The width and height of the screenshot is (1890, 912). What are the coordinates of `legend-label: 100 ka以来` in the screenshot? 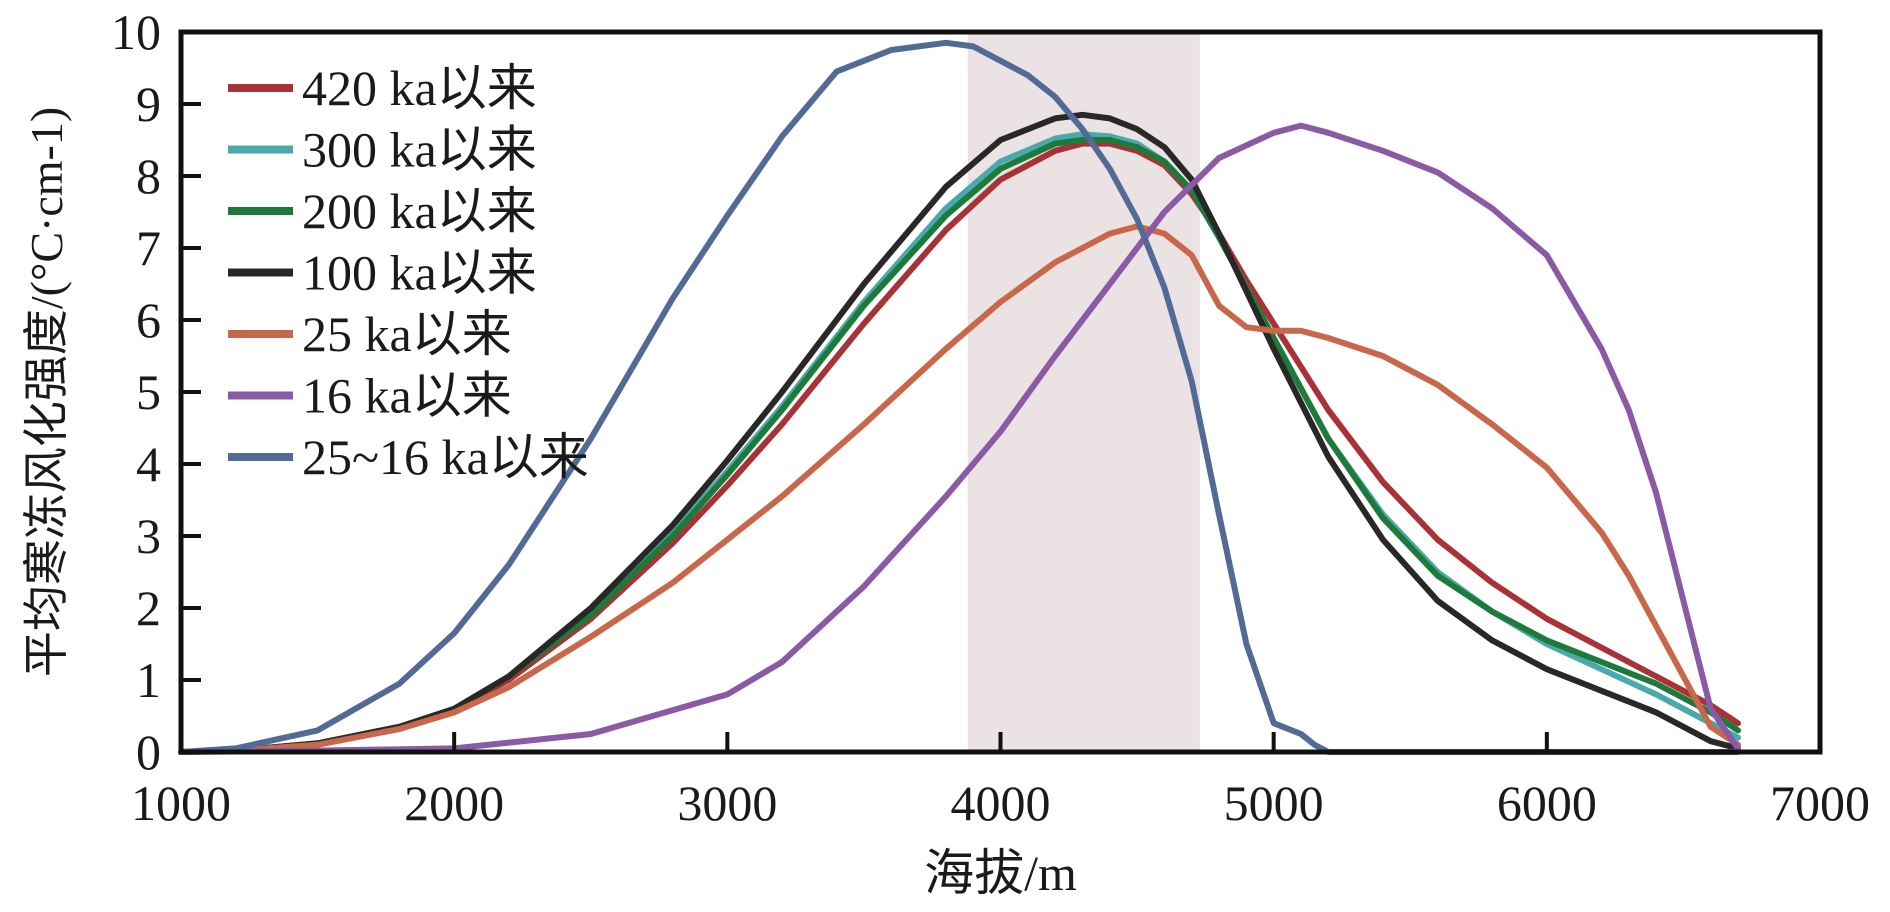 It's located at (419, 273).